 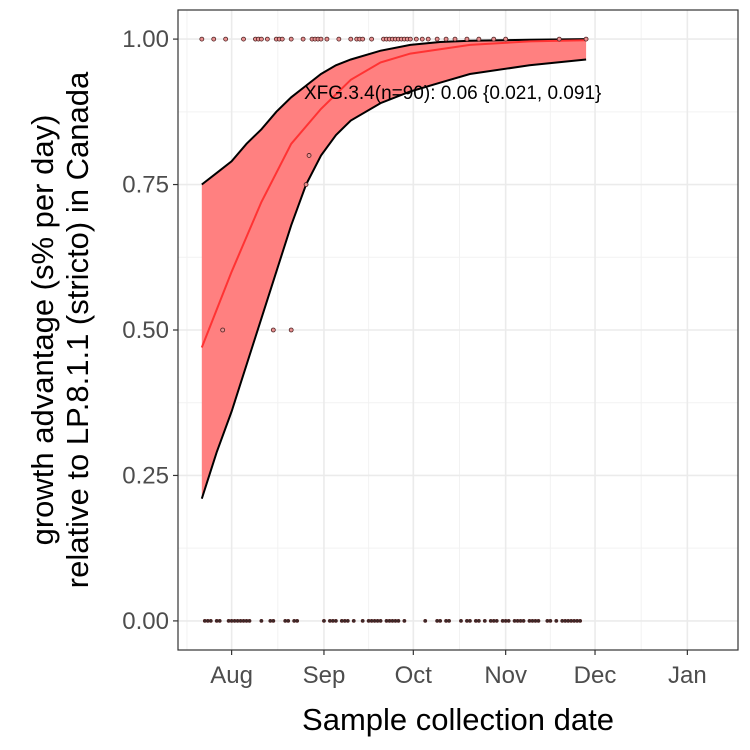 I want to click on x-tick-label: Jan, so click(x=687, y=675).